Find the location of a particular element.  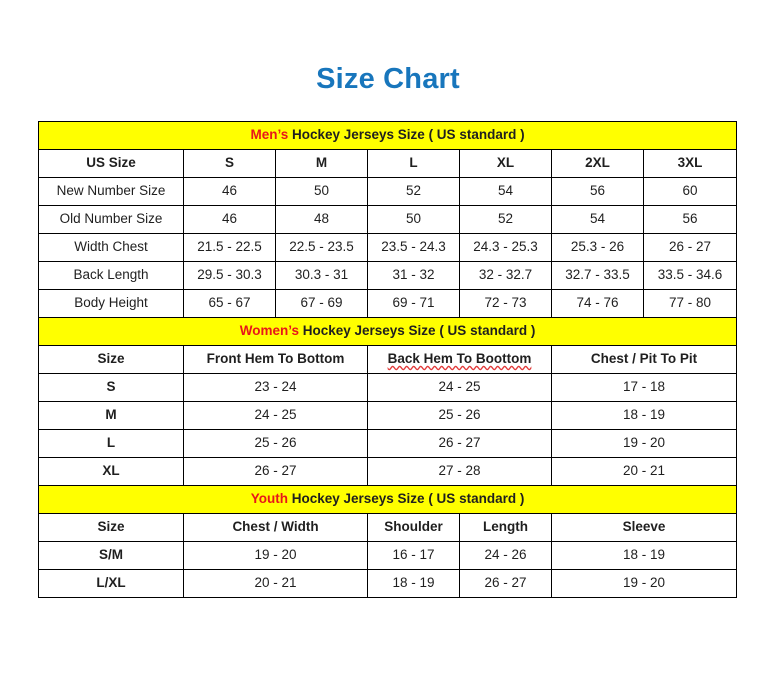

mens-col-6: 3XL is located at coordinates (690, 163).